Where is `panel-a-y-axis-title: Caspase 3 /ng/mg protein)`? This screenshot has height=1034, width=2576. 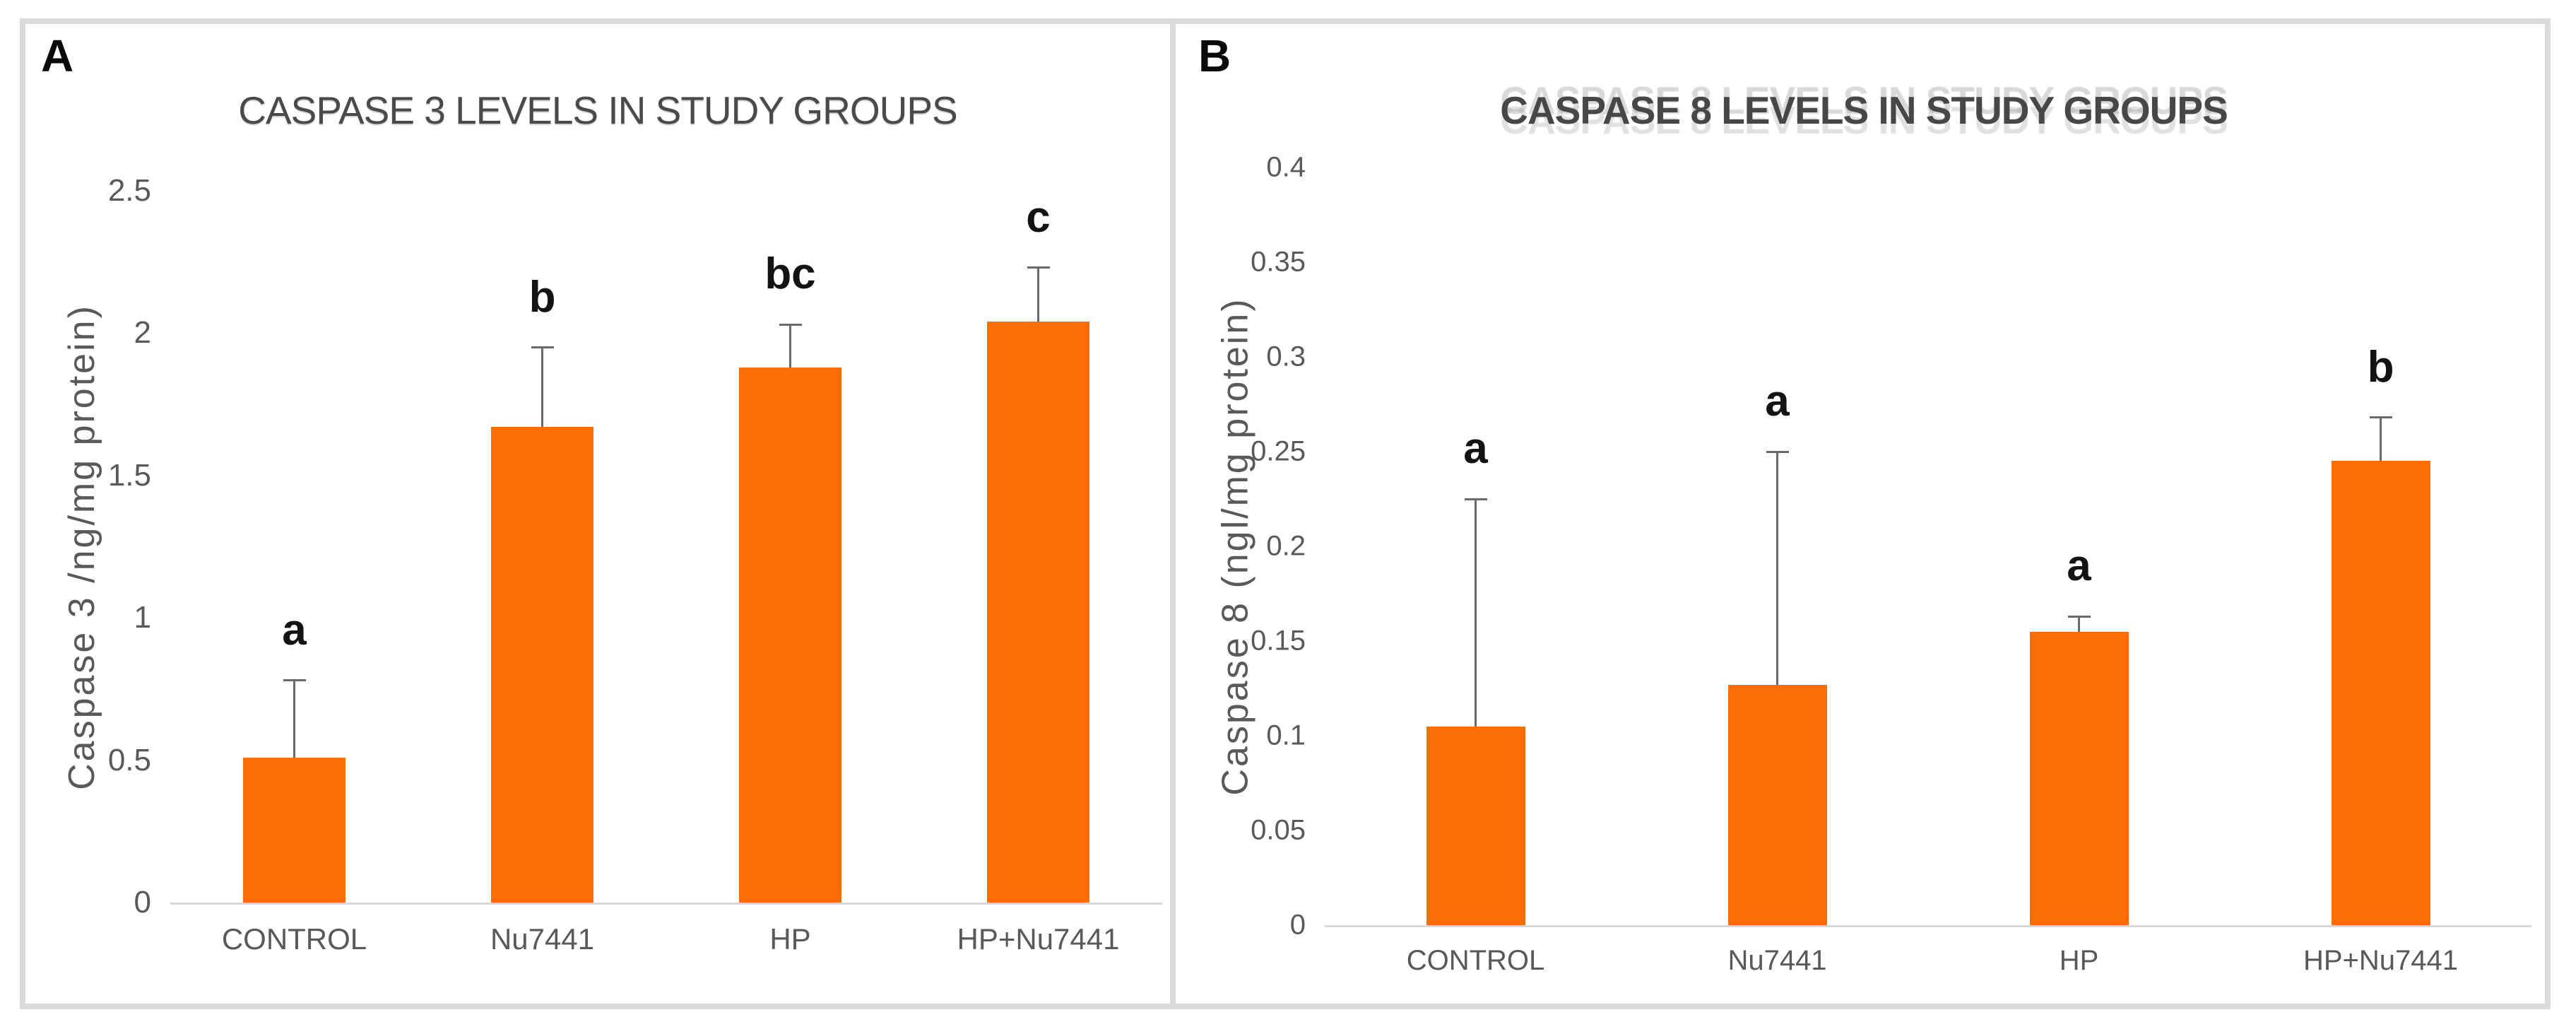
panel-a-y-axis-title: Caspase 3 /ng/mg protein) is located at coordinates (81, 546).